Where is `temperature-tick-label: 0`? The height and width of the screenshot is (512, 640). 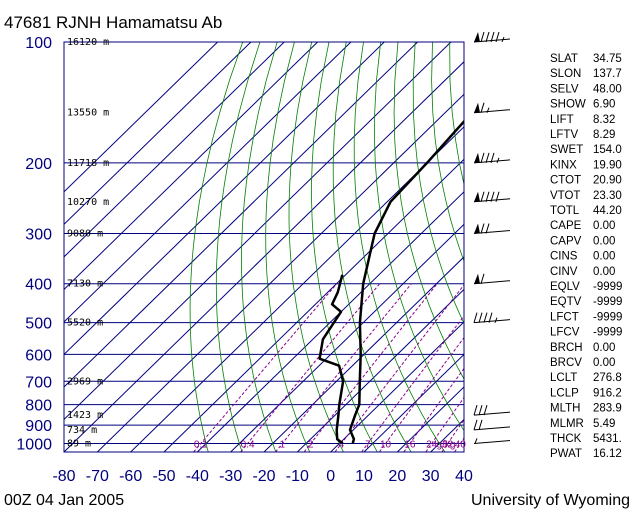 temperature-tick-label: 0 is located at coordinates (330, 476).